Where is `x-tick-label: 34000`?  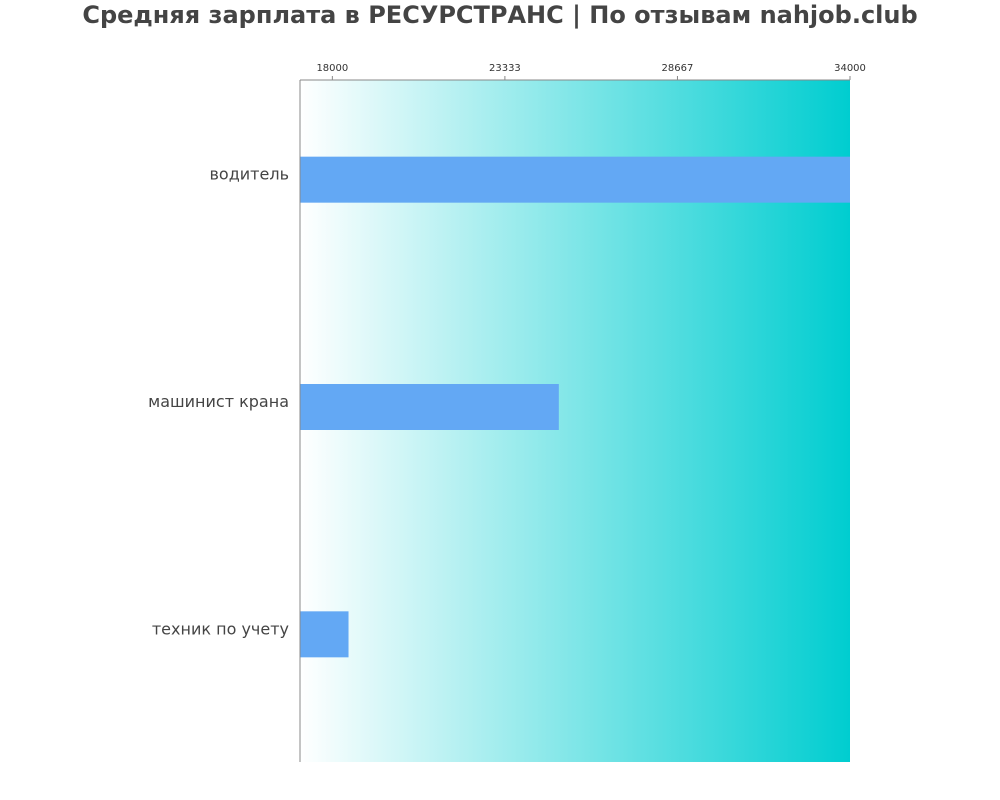
x-tick-label: 34000 is located at coordinates (850, 68).